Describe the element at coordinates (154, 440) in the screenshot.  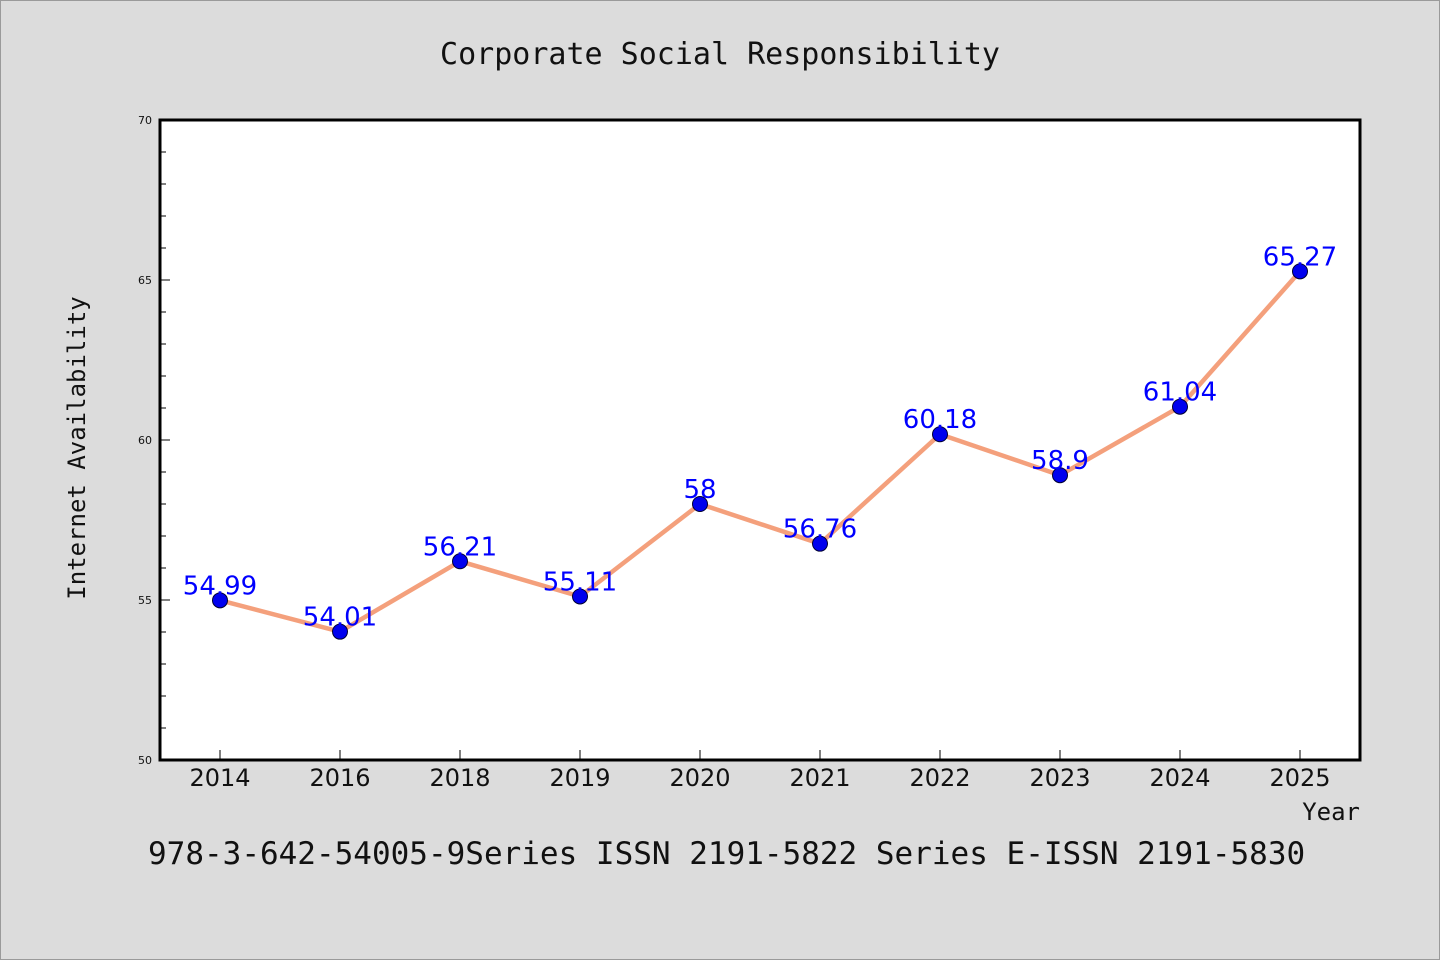
I see `y-axis: 50 55 60 65 70` at that location.